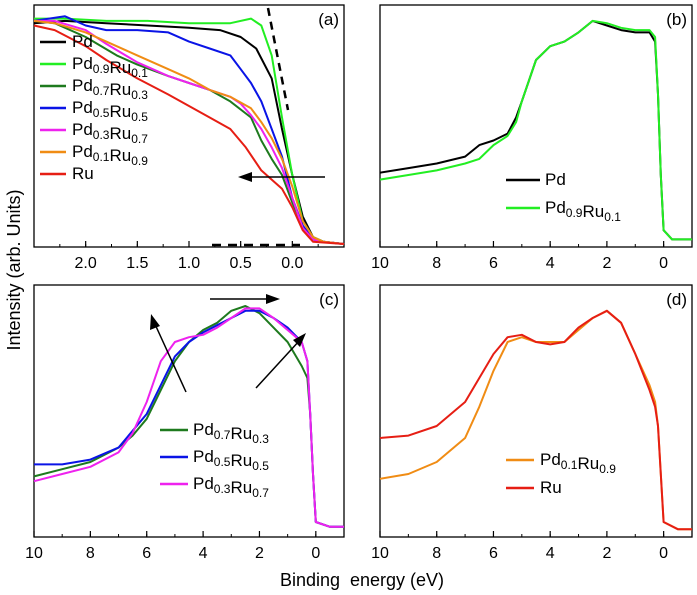 Image resolution: width=697 pixels, height=595 pixels. I want to click on fermi-edge-guide, so click(278, 59).